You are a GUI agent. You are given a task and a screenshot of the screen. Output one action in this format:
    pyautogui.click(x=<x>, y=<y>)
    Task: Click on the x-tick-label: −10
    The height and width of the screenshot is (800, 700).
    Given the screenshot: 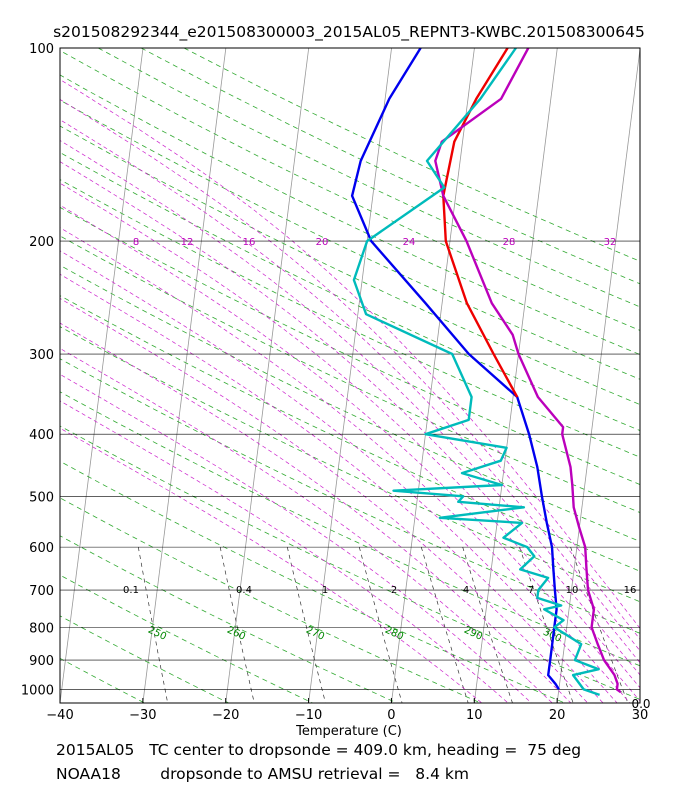 What is the action you would take?
    pyautogui.click(x=308, y=715)
    